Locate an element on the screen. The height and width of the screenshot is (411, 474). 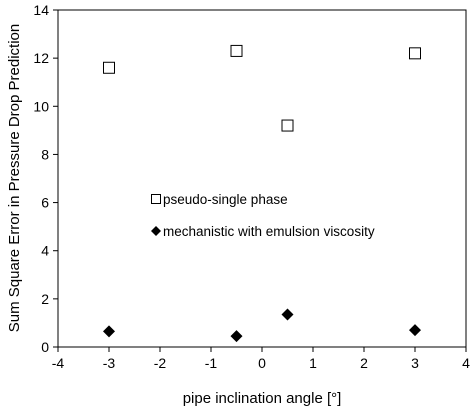
x-tick-label: -2 is located at coordinates (160, 363).